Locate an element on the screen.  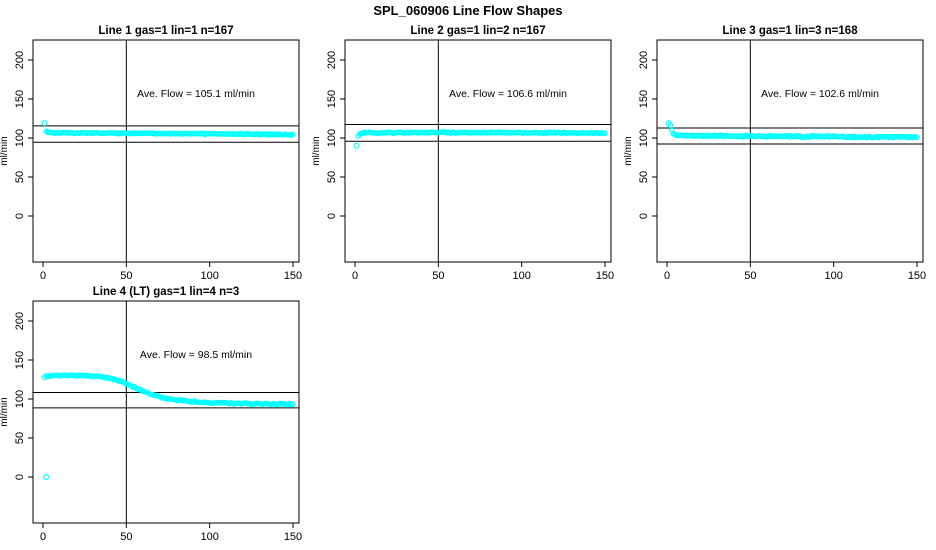
annotation-ave-flow: Ave. Flow = 105.1 ml/min is located at coordinates (196, 94).